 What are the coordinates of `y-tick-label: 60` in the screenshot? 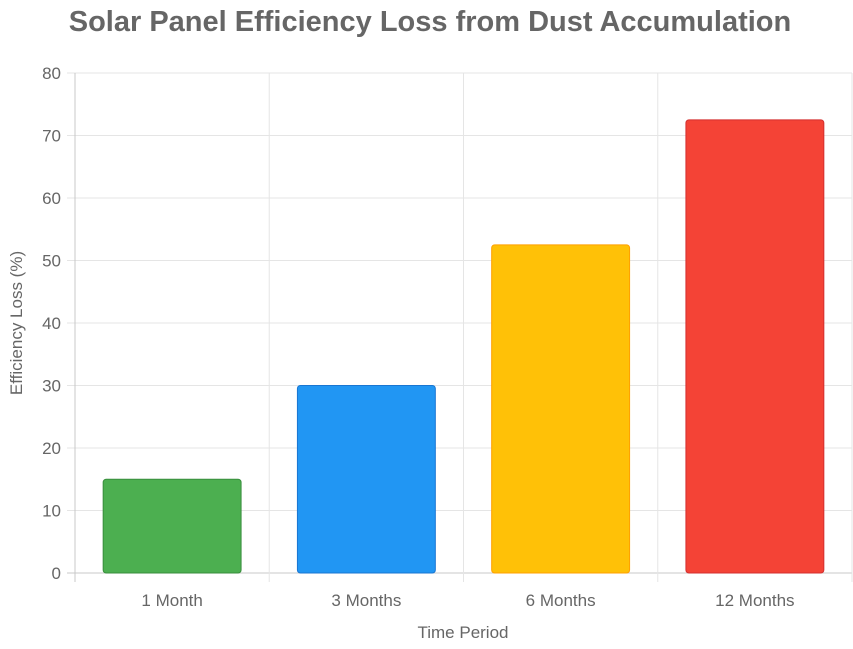 It's located at (51, 198).